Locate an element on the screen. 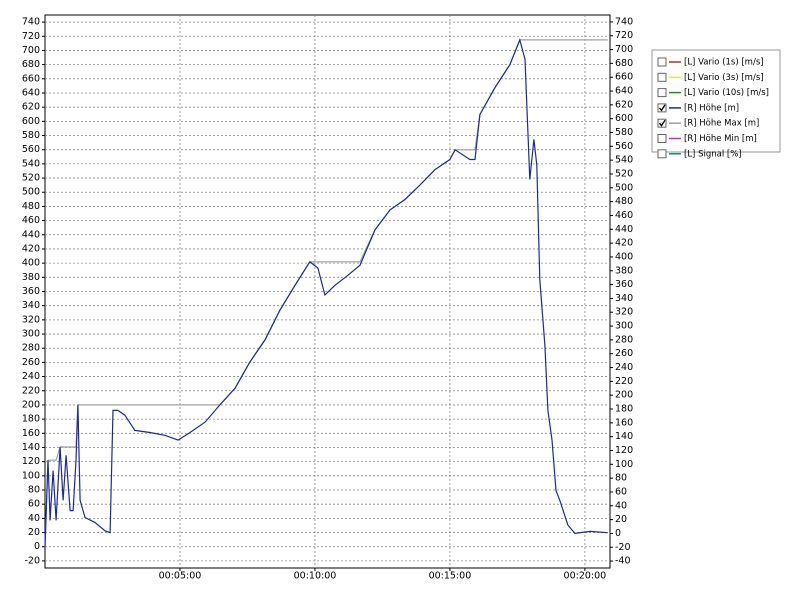 This screenshot has height=600, width=800. y-tick-label: 20 is located at coordinates (34, 532).